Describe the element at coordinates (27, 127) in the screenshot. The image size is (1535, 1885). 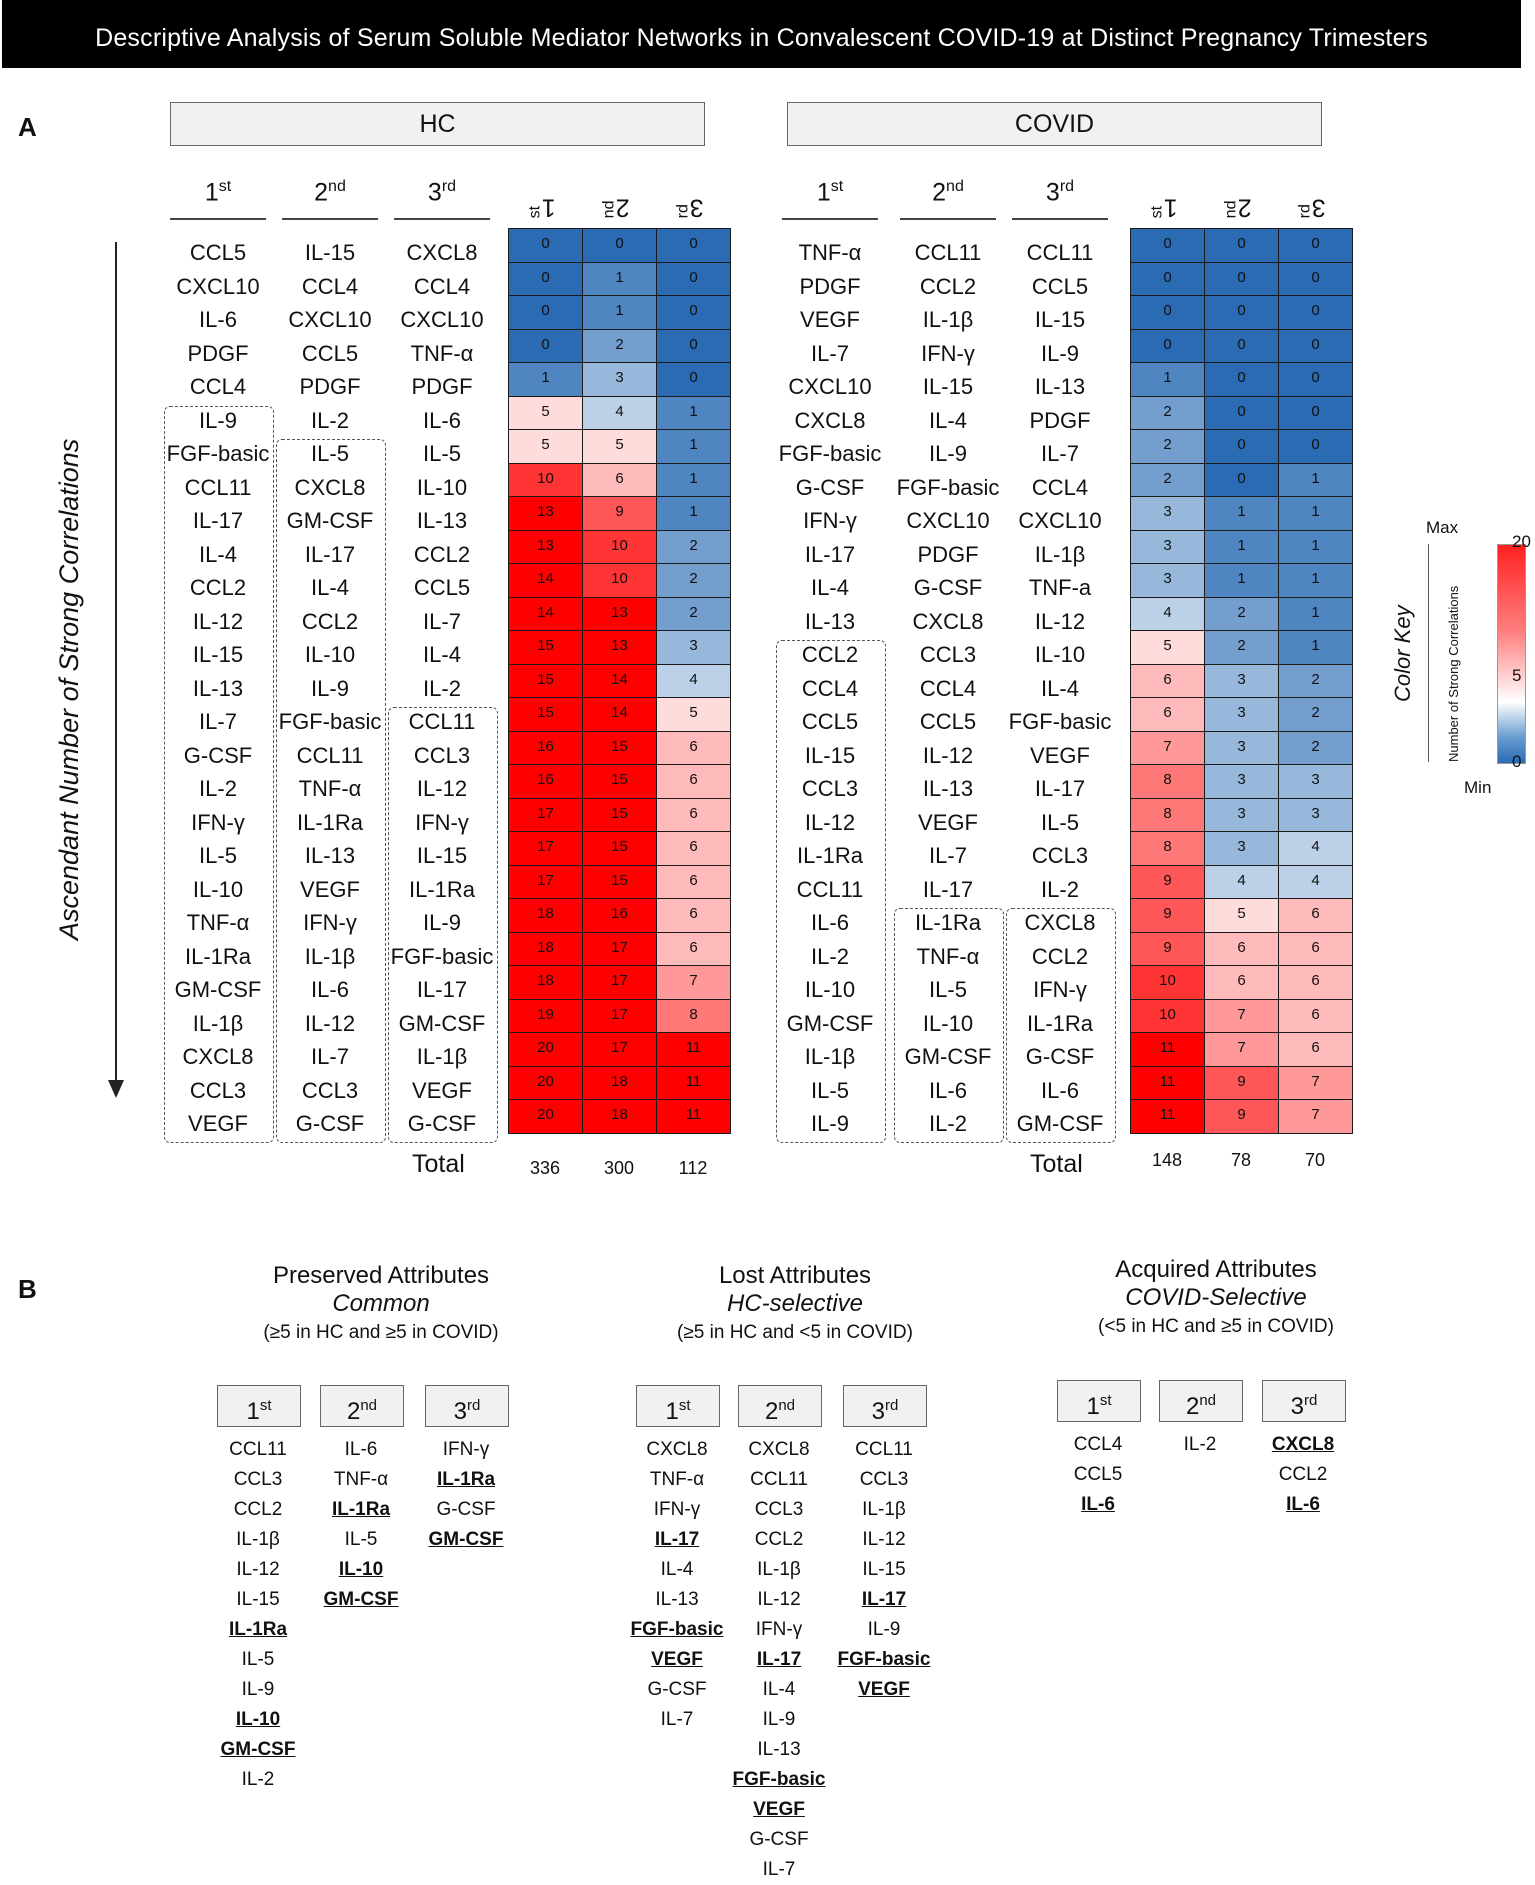
I see `panel-a-letter: A` at that location.